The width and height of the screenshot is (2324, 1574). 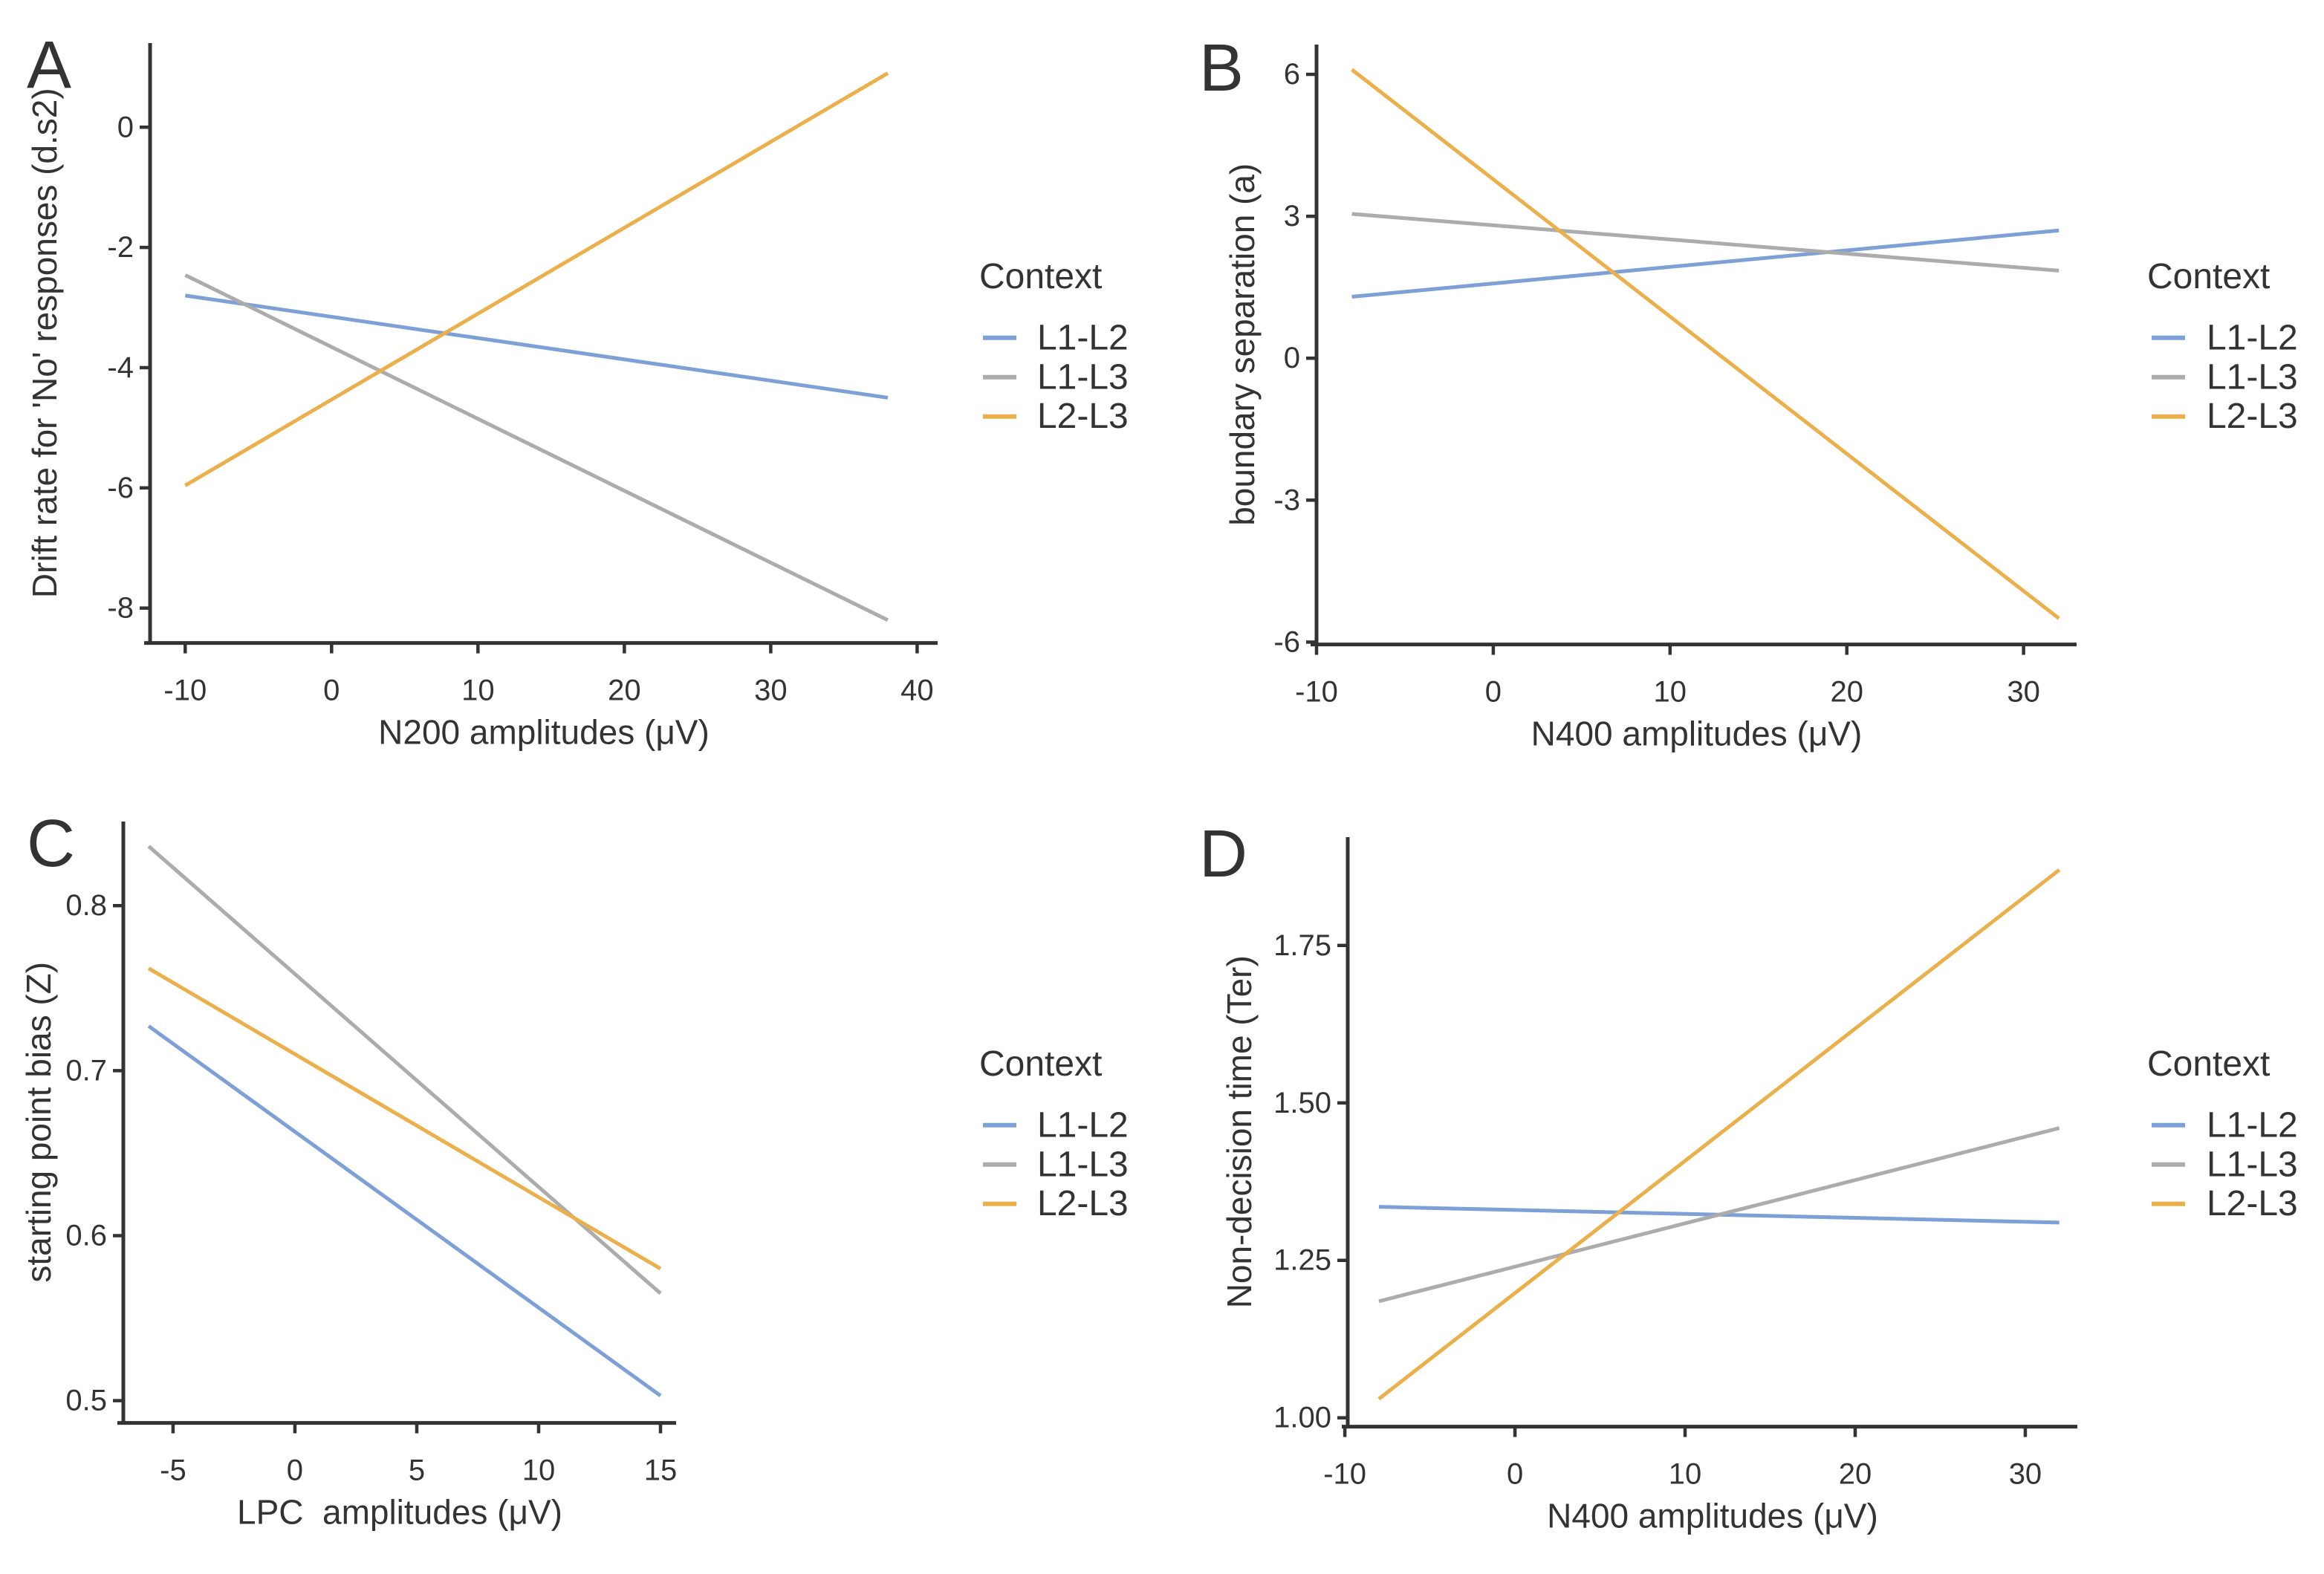 I want to click on y-tick-label: 0.7, so click(x=86, y=1070).